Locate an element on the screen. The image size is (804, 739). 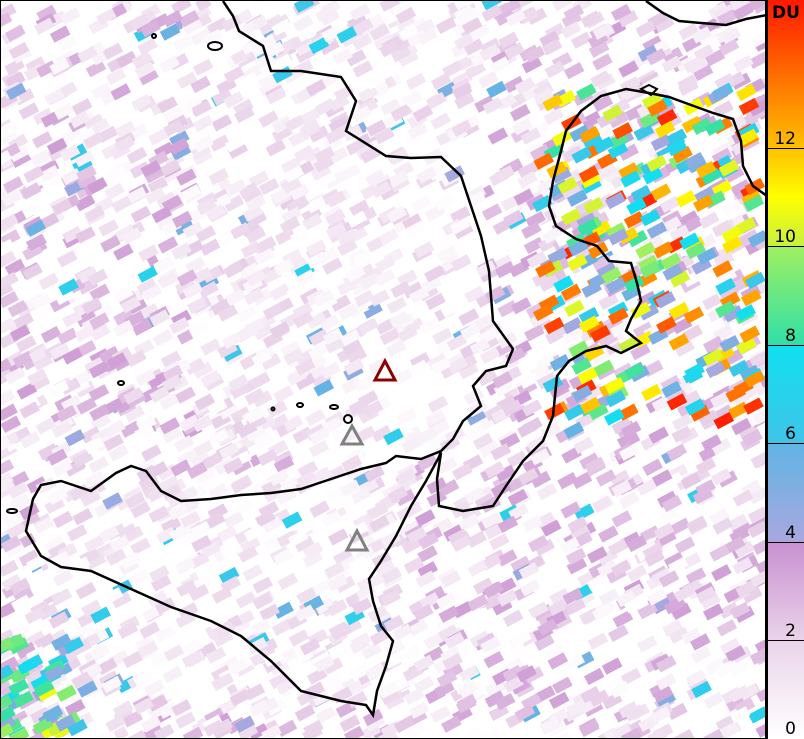
volcano-marker-stromboli is located at coordinates (385, 369).